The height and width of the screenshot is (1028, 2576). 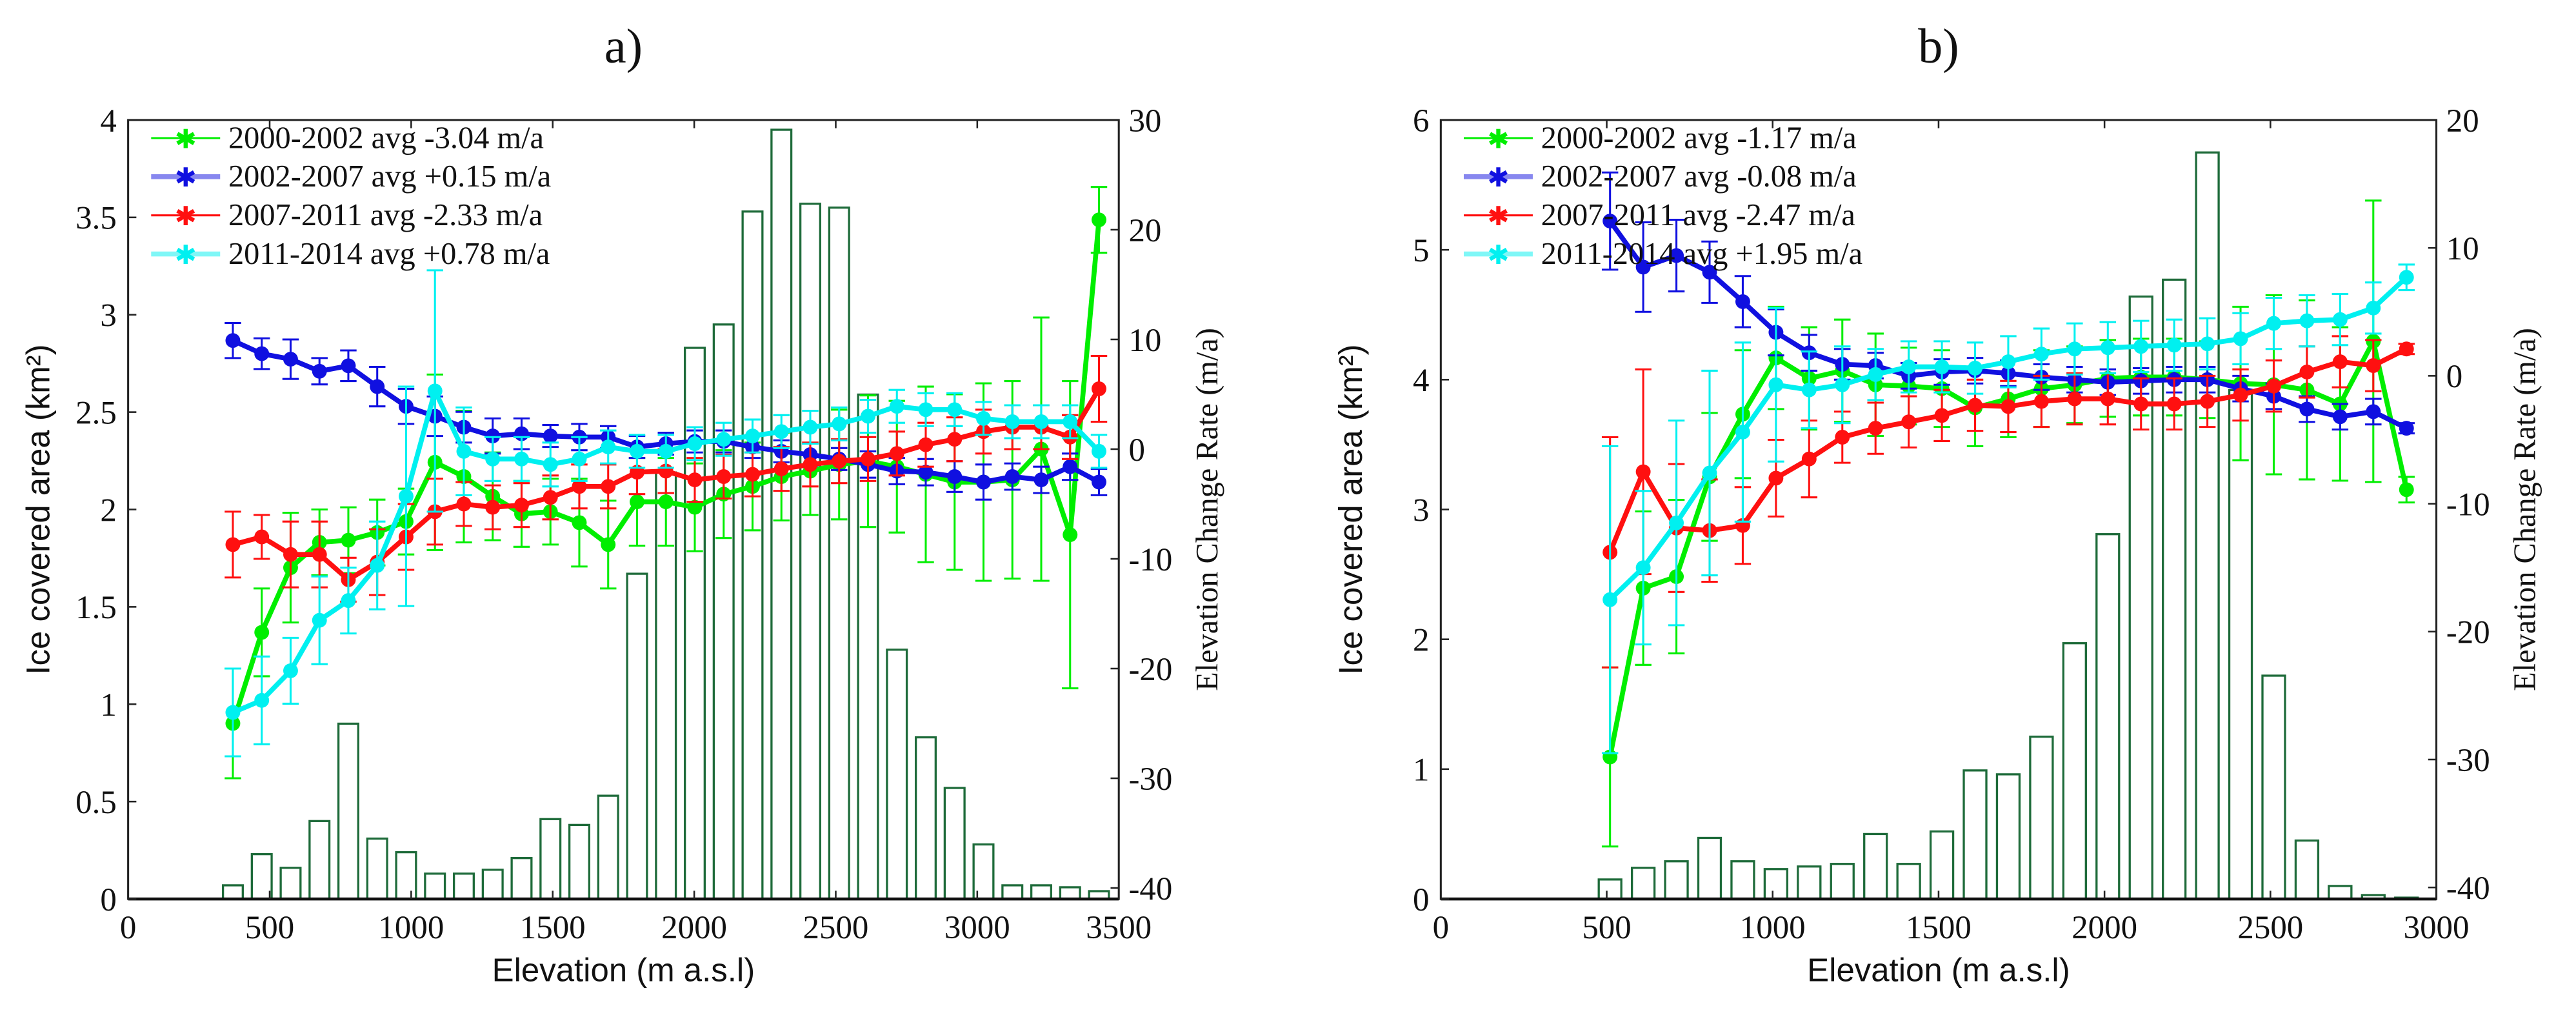 What do you see at coordinates (1699, 138) in the screenshot?
I see `legend-label: 2000-2002 avg -1.17 m/a` at bounding box center [1699, 138].